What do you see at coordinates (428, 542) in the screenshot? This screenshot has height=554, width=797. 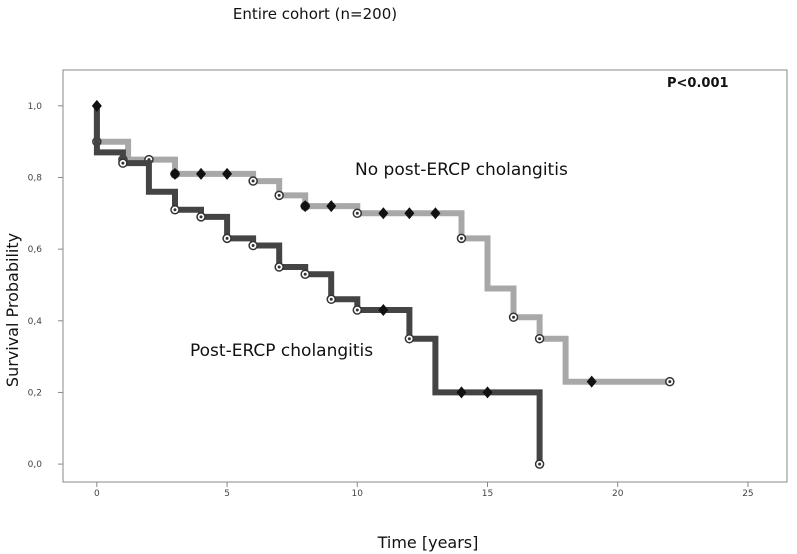 I see `x-axis-label: Time [years]` at bounding box center [428, 542].